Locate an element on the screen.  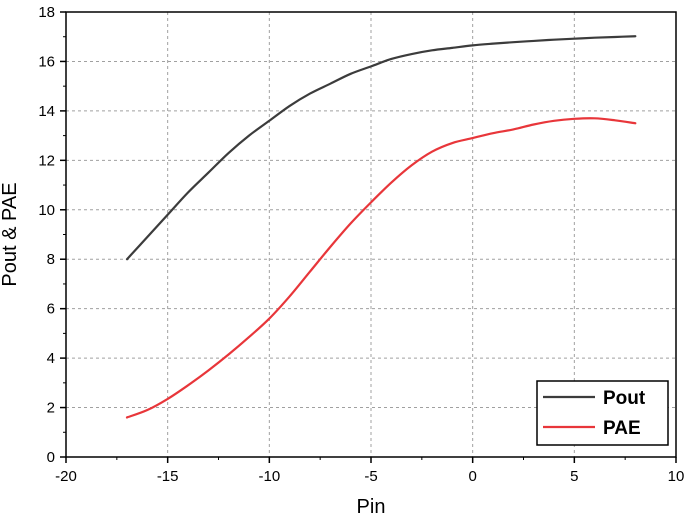
x-tick-label: -5 is located at coordinates (370, 476).